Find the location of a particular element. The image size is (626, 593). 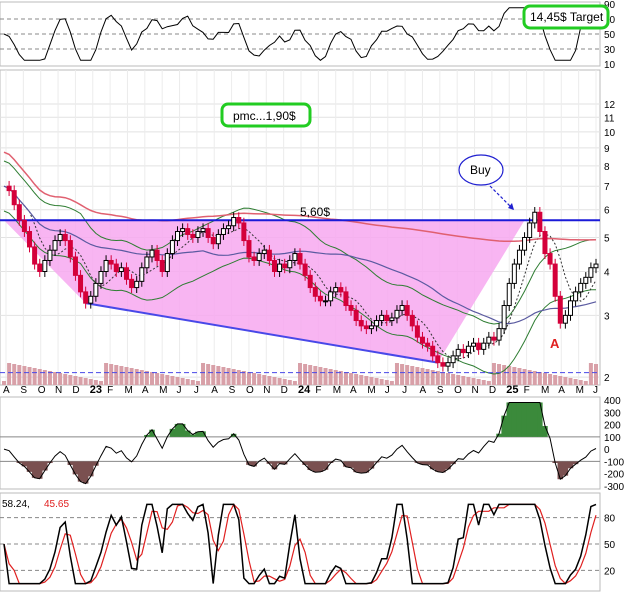

pmc-box is located at coordinates (266, 115).